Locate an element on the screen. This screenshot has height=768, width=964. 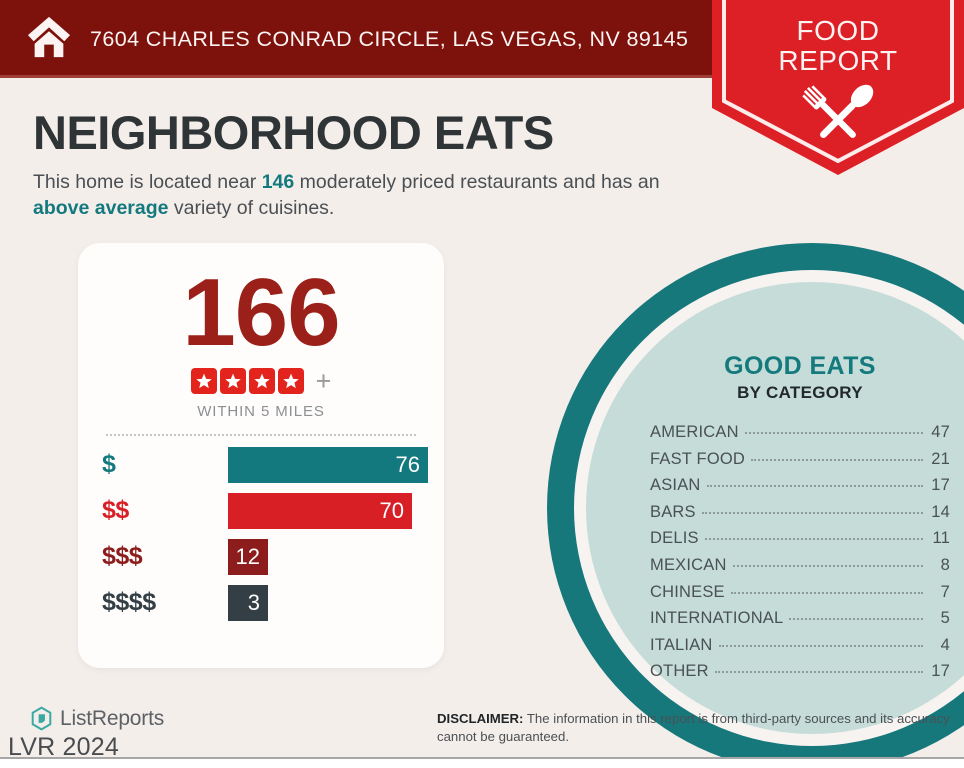
card-divider is located at coordinates (261, 434).